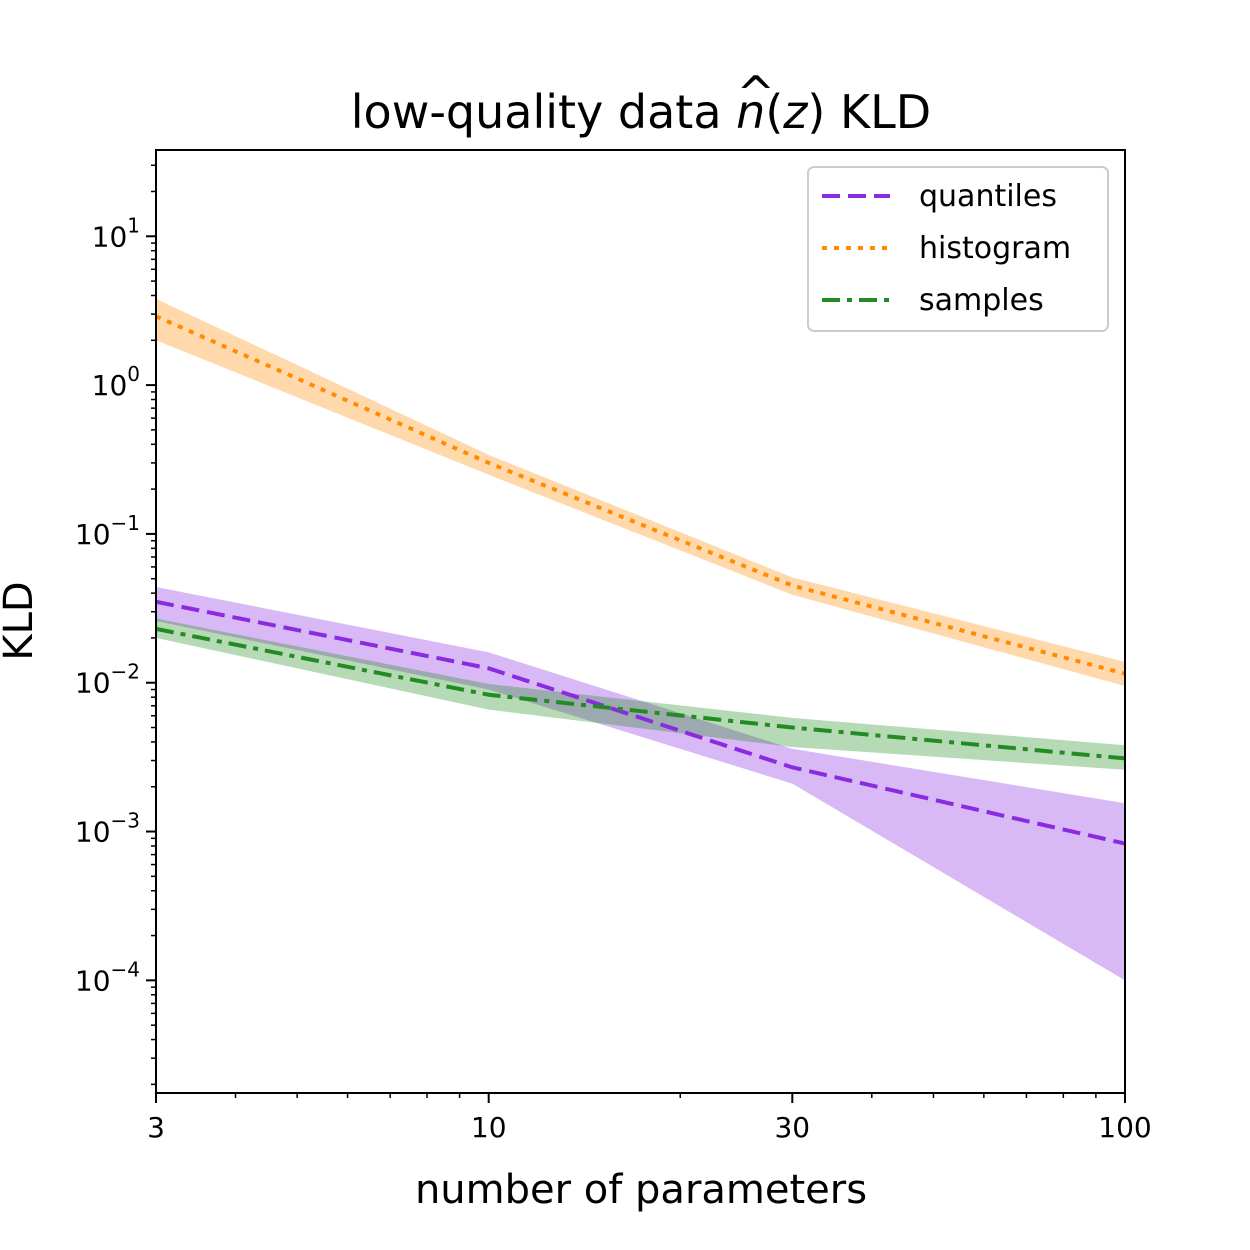 This screenshot has height=1250, width=1250. Describe the element at coordinates (750, 112) in the screenshot. I see `title-symbol: n` at that location.